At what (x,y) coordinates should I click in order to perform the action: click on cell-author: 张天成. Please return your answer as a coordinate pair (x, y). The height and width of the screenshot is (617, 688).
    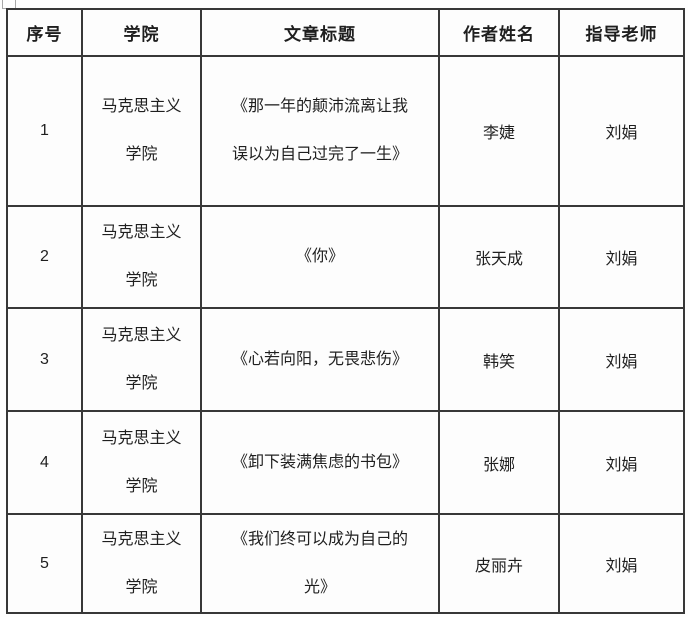
    Looking at the image, I should click on (499, 257).